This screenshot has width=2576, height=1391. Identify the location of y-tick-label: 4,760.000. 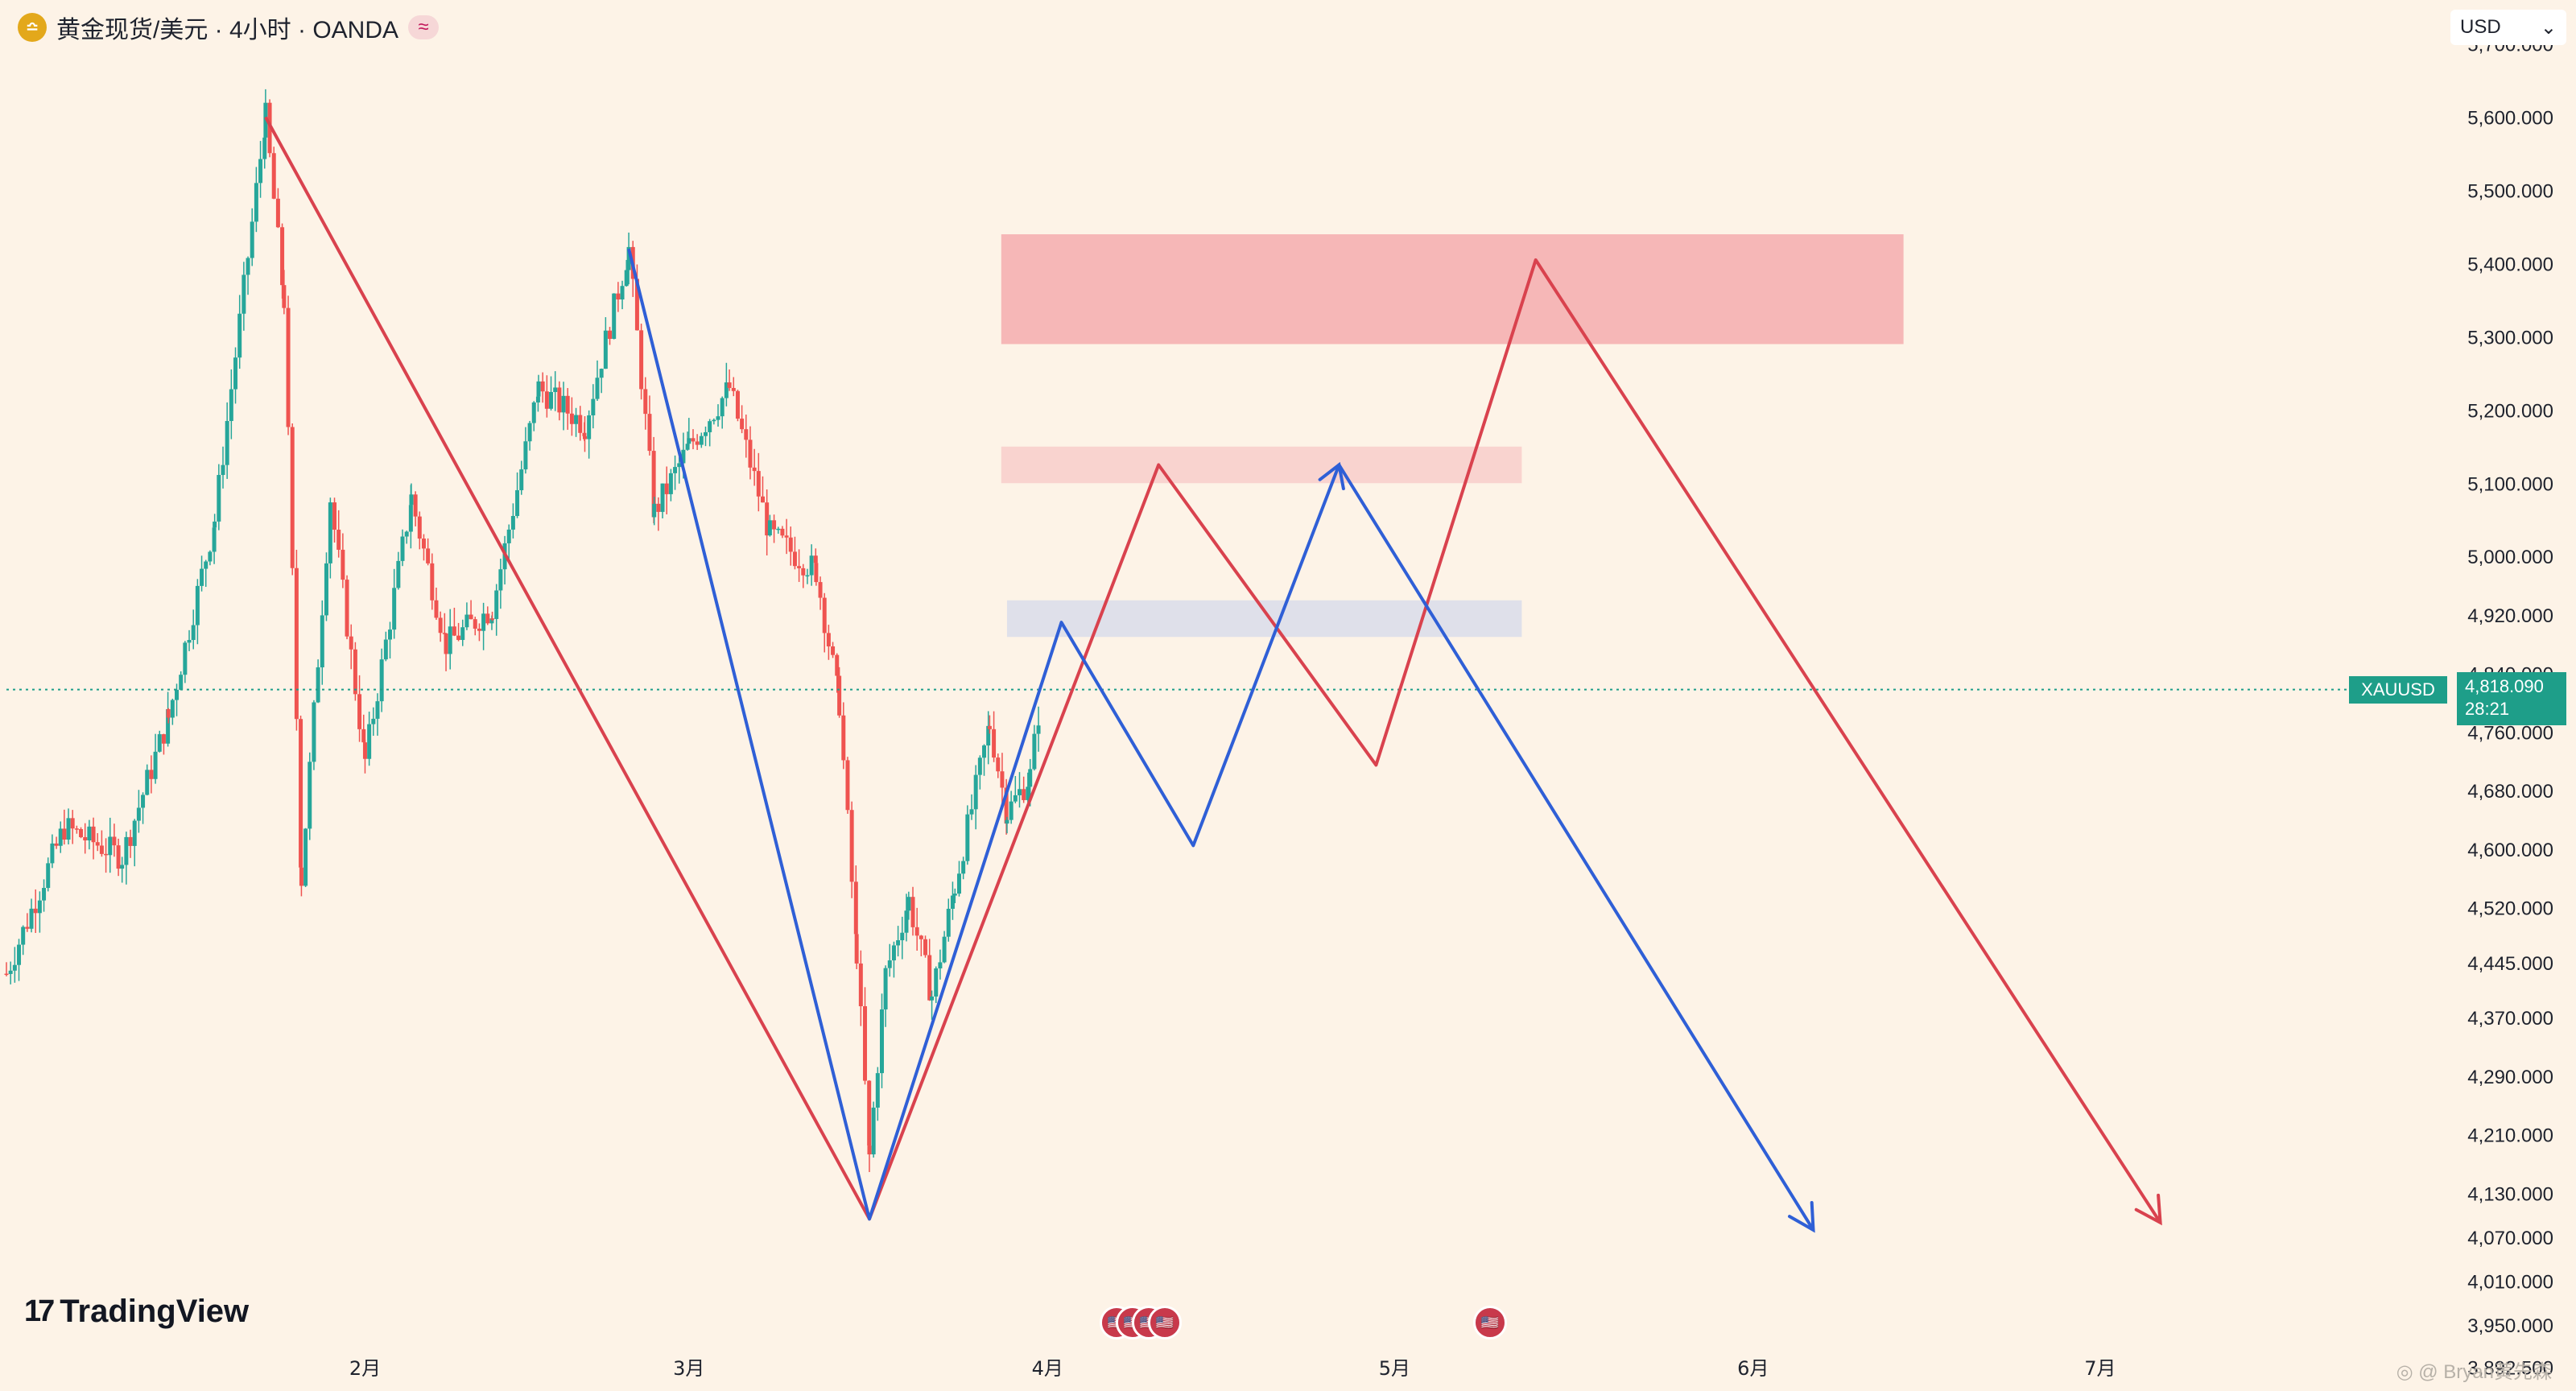
(2510, 733).